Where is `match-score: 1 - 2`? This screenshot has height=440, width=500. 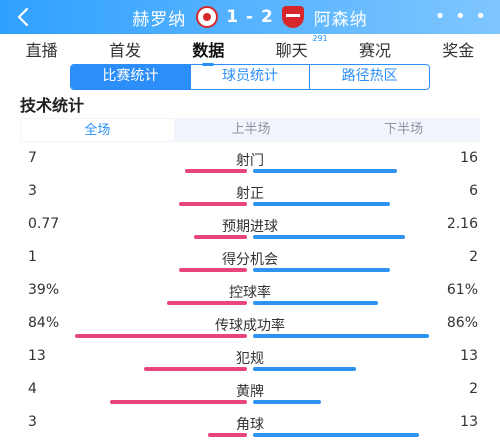
match-score: 1 - 2 is located at coordinates (250, 17).